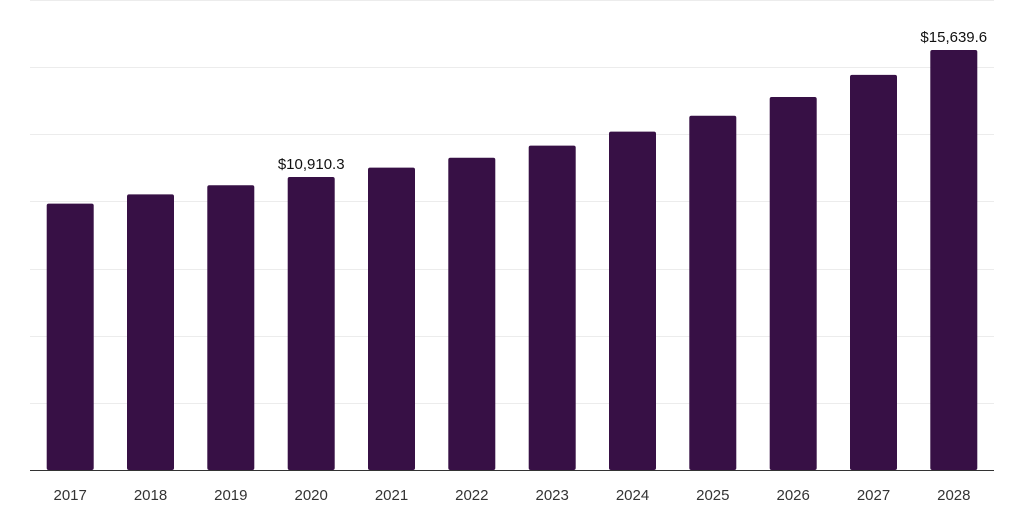 The width and height of the screenshot is (1024, 512). What do you see at coordinates (873, 272) in the screenshot?
I see `bar-2027` at bounding box center [873, 272].